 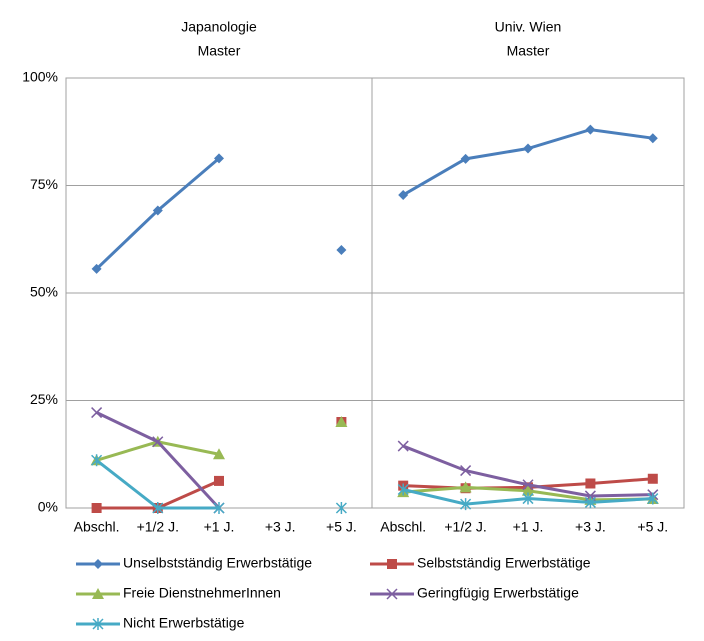 What do you see at coordinates (528, 27) in the screenshot?
I see `panel-title: Univ. Wien` at bounding box center [528, 27].